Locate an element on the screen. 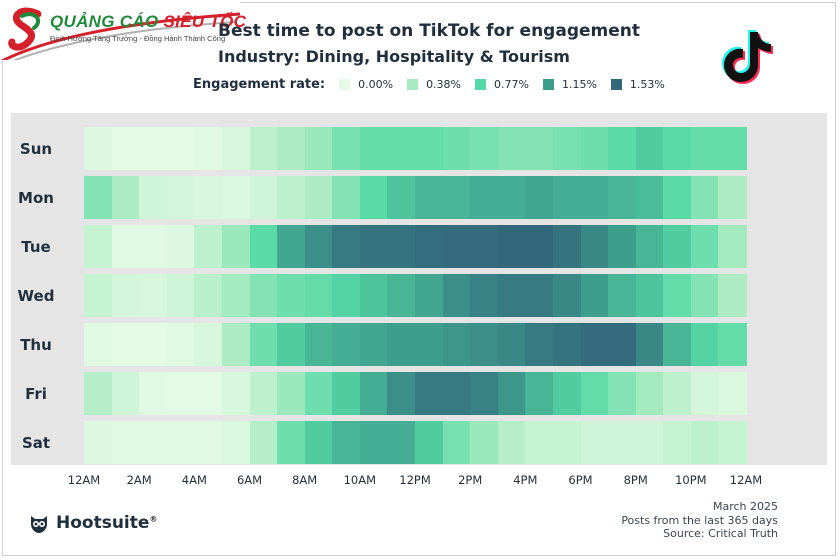  source-citation: Source: Critical Truth is located at coordinates (720, 533).